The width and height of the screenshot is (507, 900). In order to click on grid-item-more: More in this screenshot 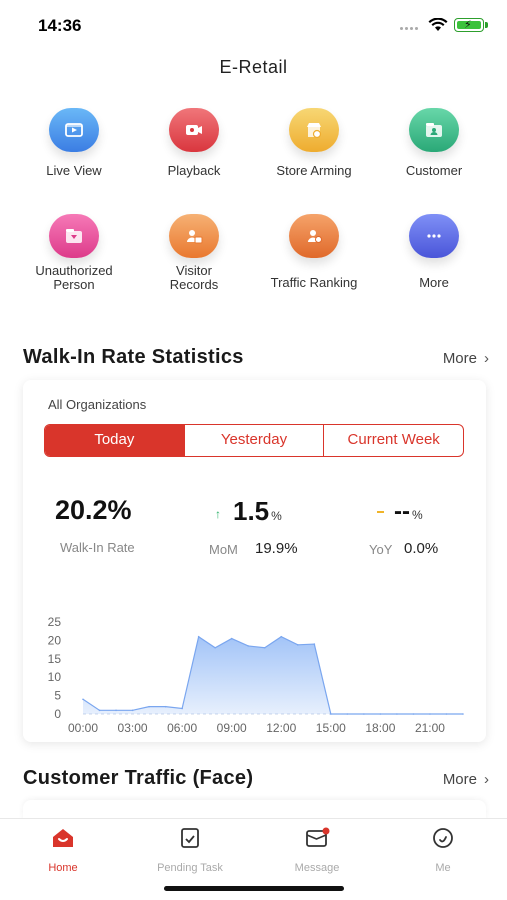, I will do `click(434, 252)`.